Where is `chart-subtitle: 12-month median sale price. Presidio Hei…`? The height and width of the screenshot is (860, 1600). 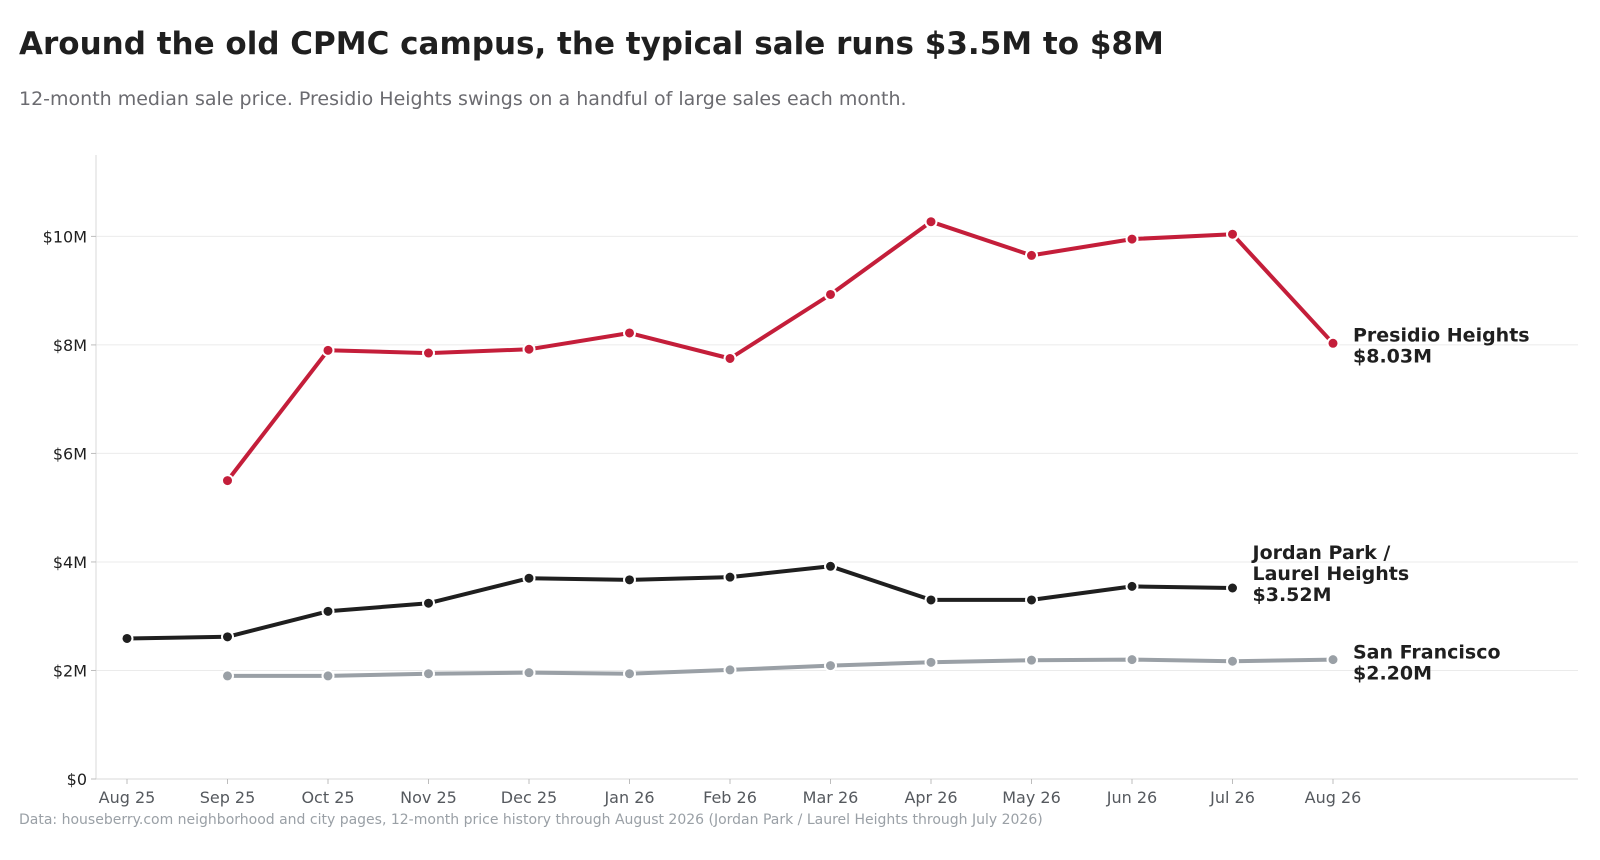
chart-subtitle: 12-month median sale price. Presidio Hei… is located at coordinates (463, 99).